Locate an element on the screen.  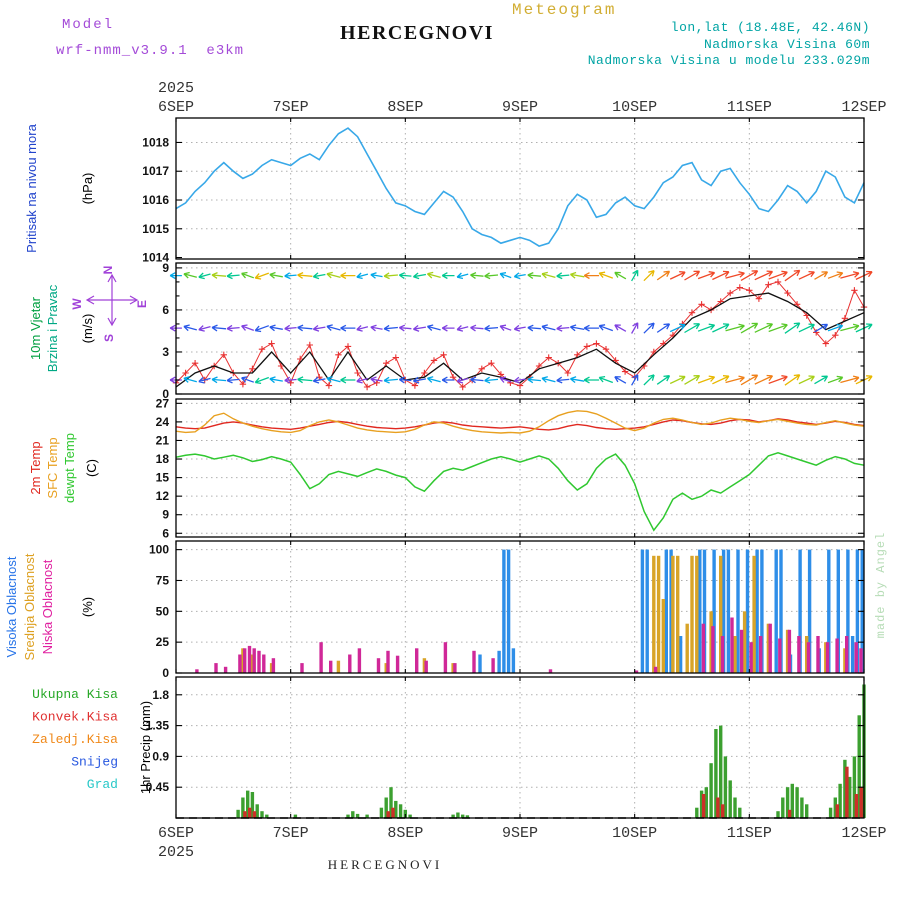
y-tick-label: 12 is located at coordinates (163, 496).